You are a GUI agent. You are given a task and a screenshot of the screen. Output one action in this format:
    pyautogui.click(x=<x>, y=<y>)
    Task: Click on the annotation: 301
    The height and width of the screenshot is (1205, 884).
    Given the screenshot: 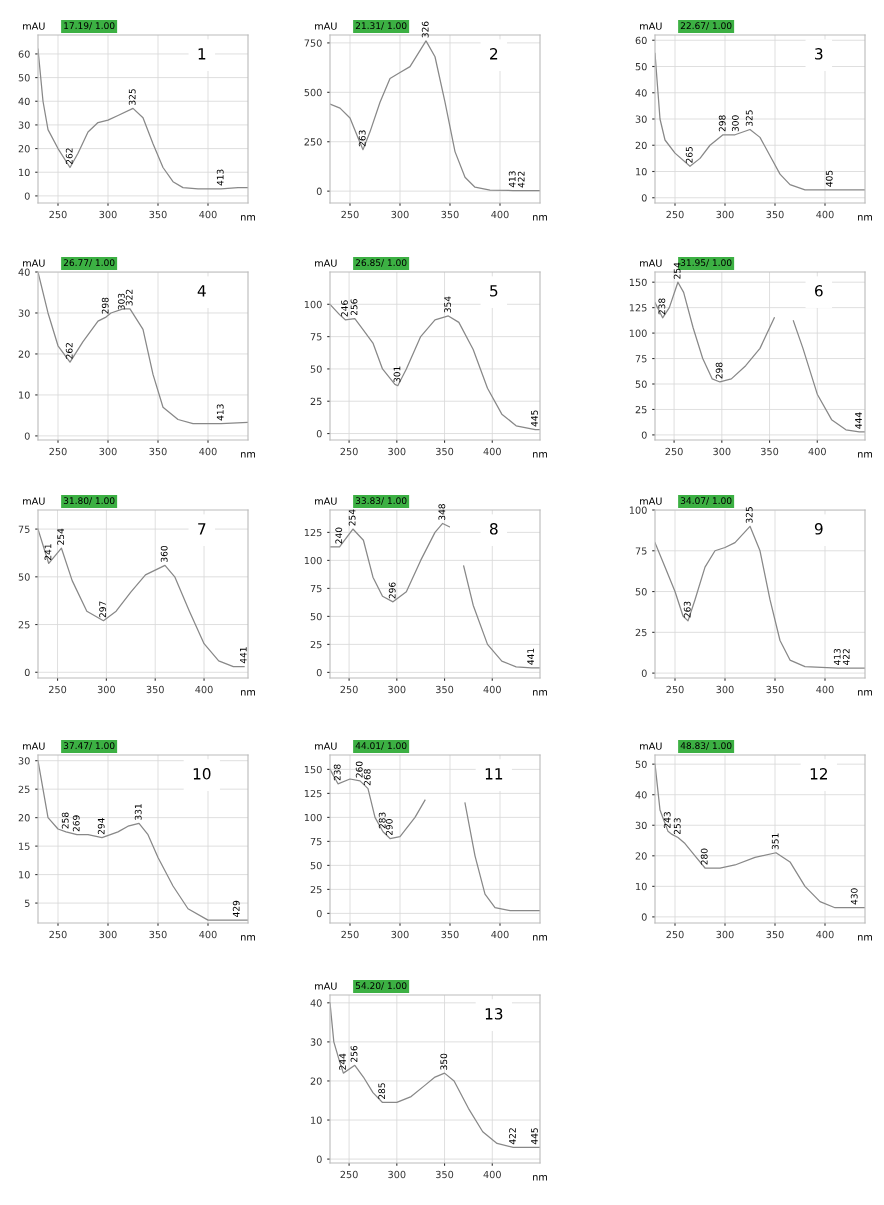 What is the action you would take?
    pyautogui.click(x=397, y=374)
    